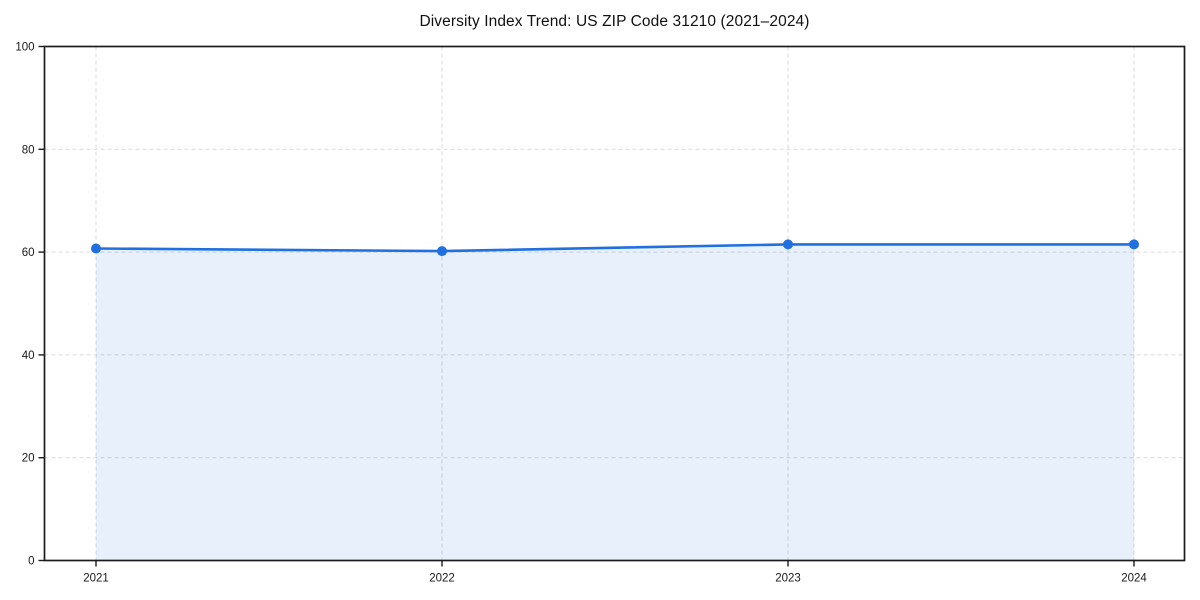 The height and width of the screenshot is (600, 1200). I want to click on y-axis-tick-label: 20, so click(28, 459).